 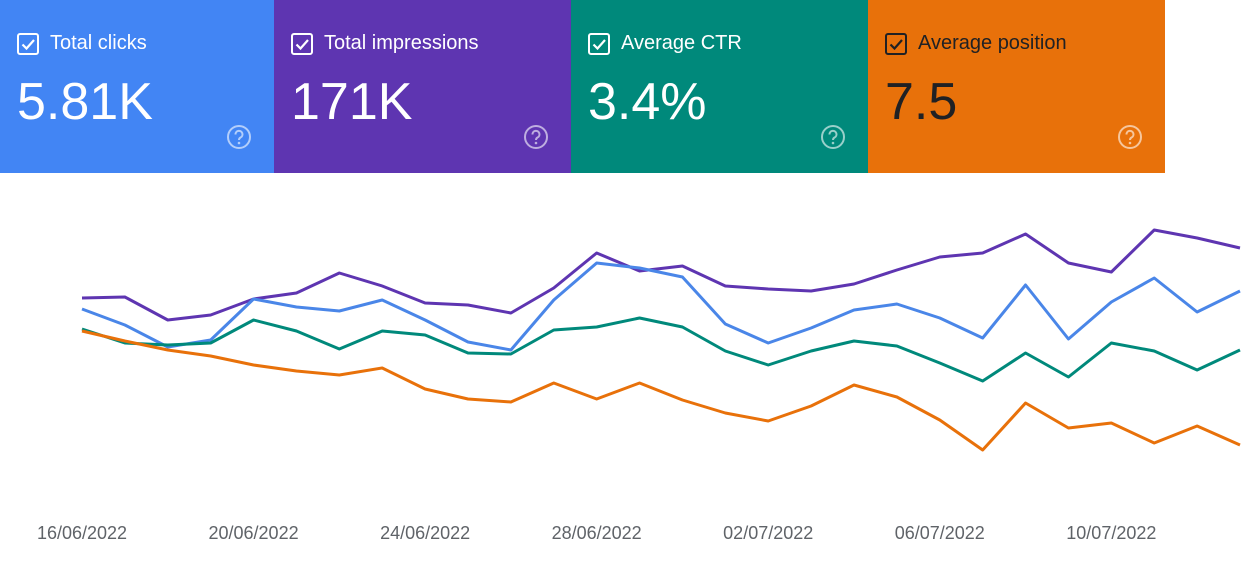 I want to click on x-tick-label: 10/07/2022, so click(x=1111, y=533).